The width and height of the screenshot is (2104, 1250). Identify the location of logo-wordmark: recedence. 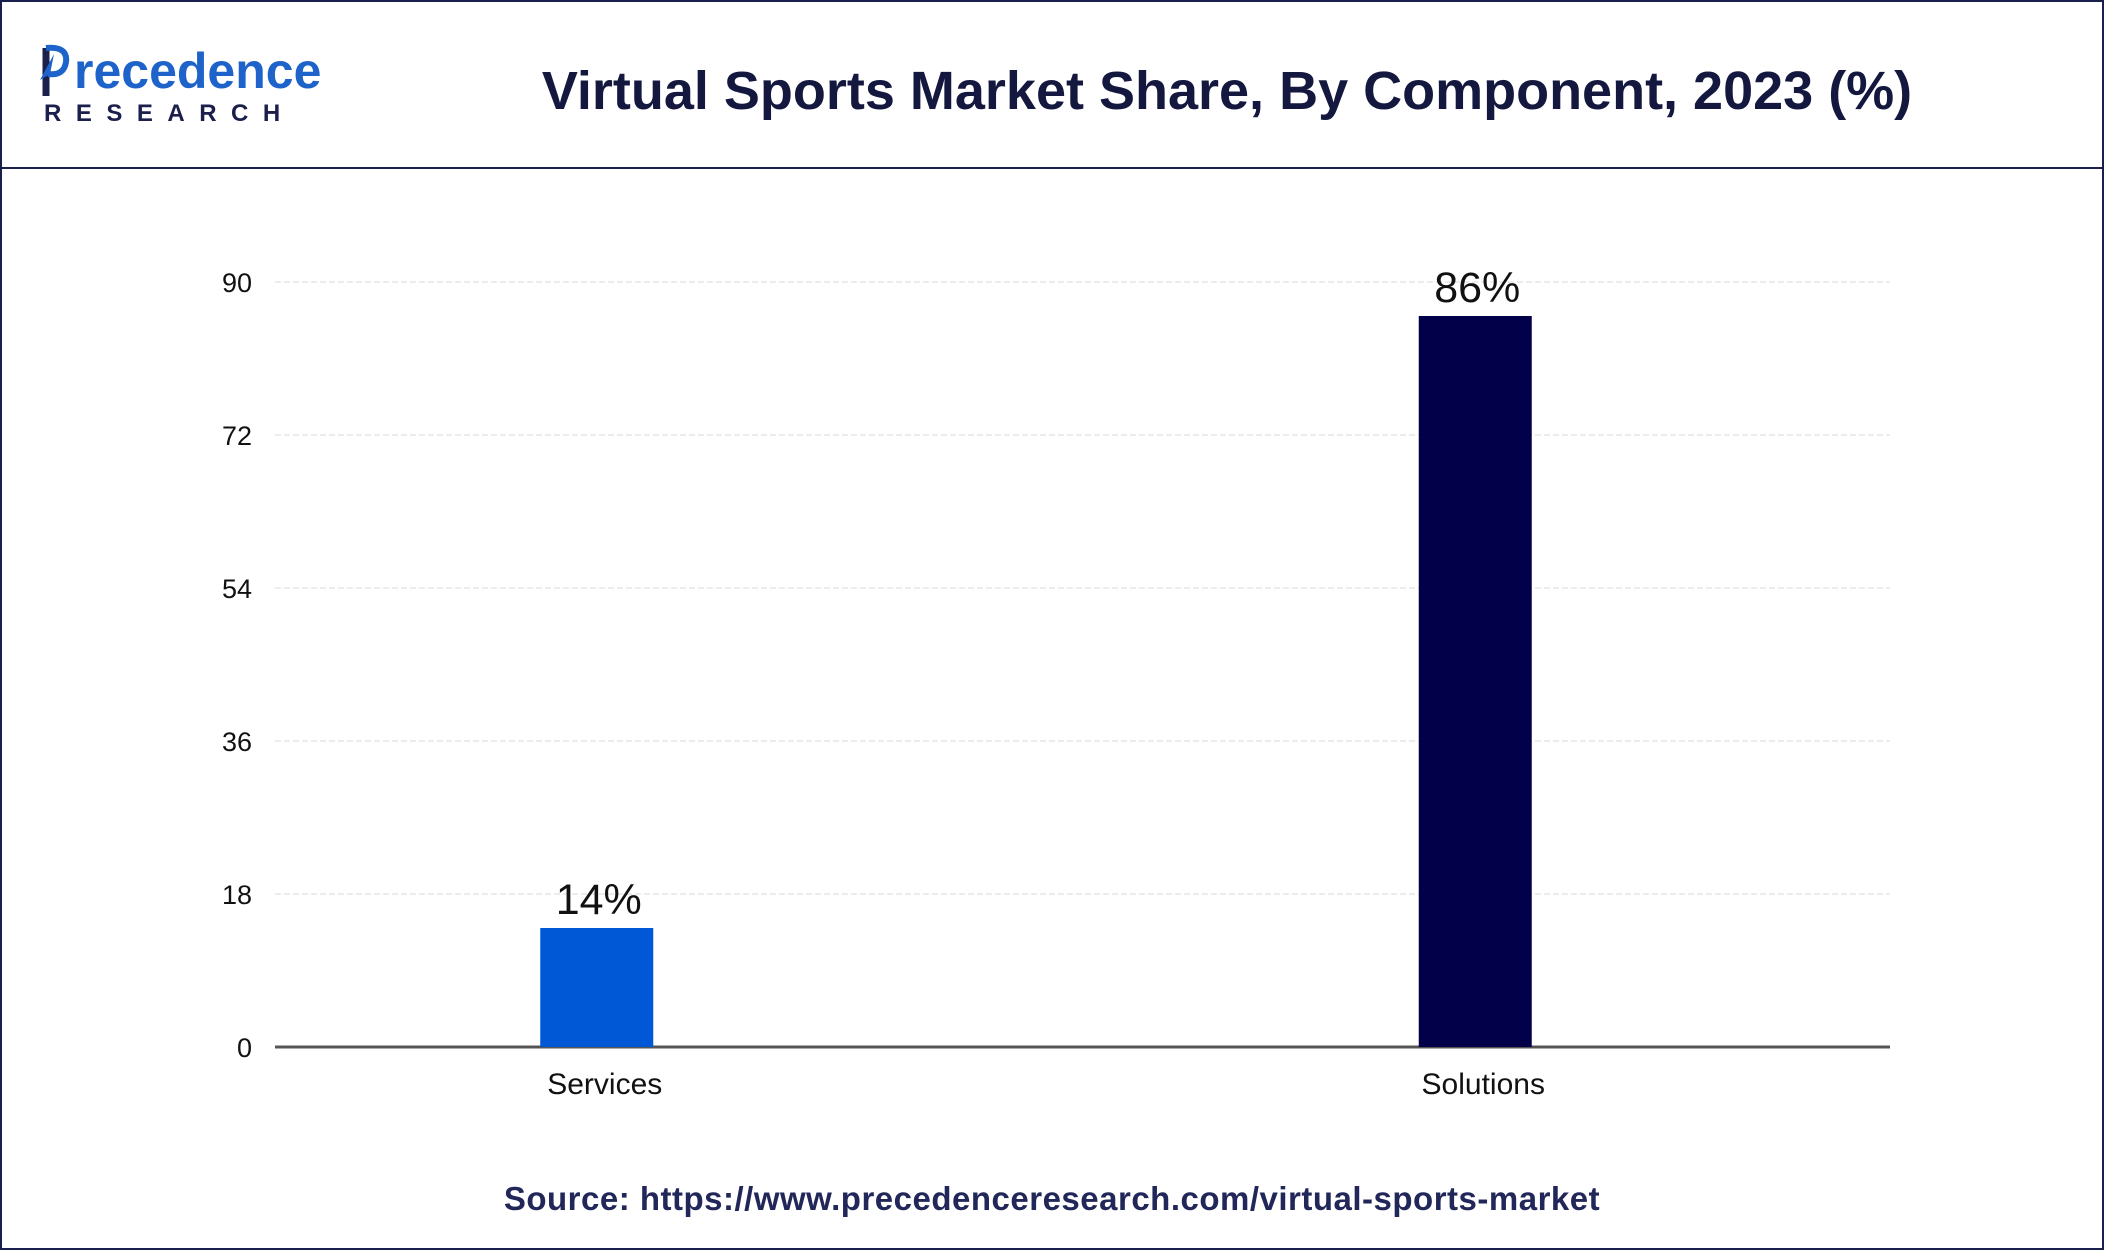
(198, 71).